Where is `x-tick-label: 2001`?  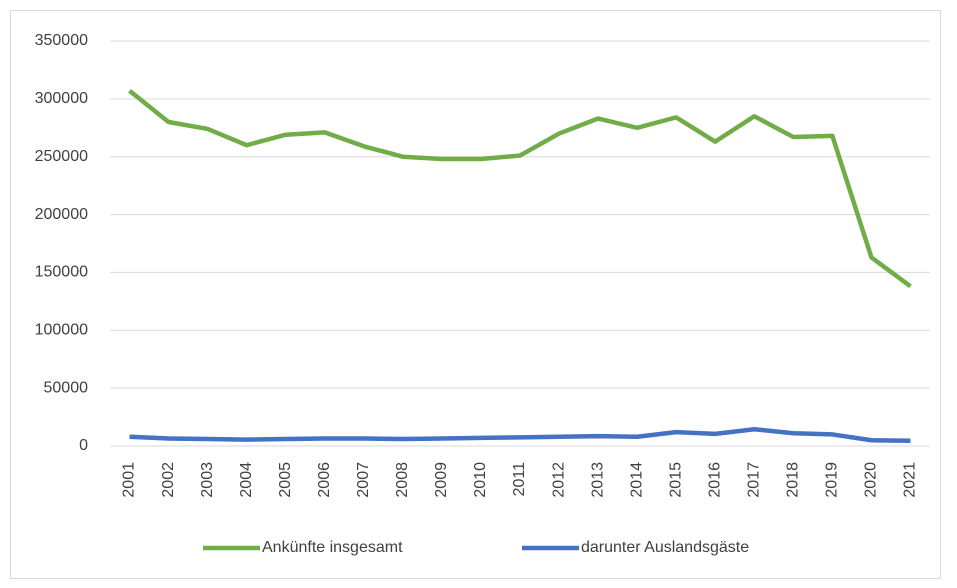 x-tick-label: 2001 is located at coordinates (129, 480).